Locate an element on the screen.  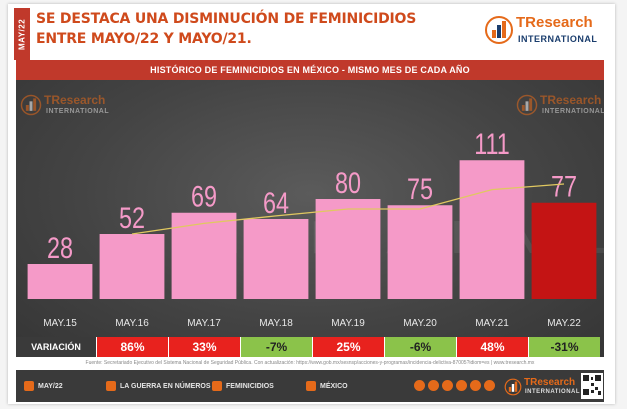
footer-logo: TResearch INTERNATIONAL is located at coordinates (542, 387).